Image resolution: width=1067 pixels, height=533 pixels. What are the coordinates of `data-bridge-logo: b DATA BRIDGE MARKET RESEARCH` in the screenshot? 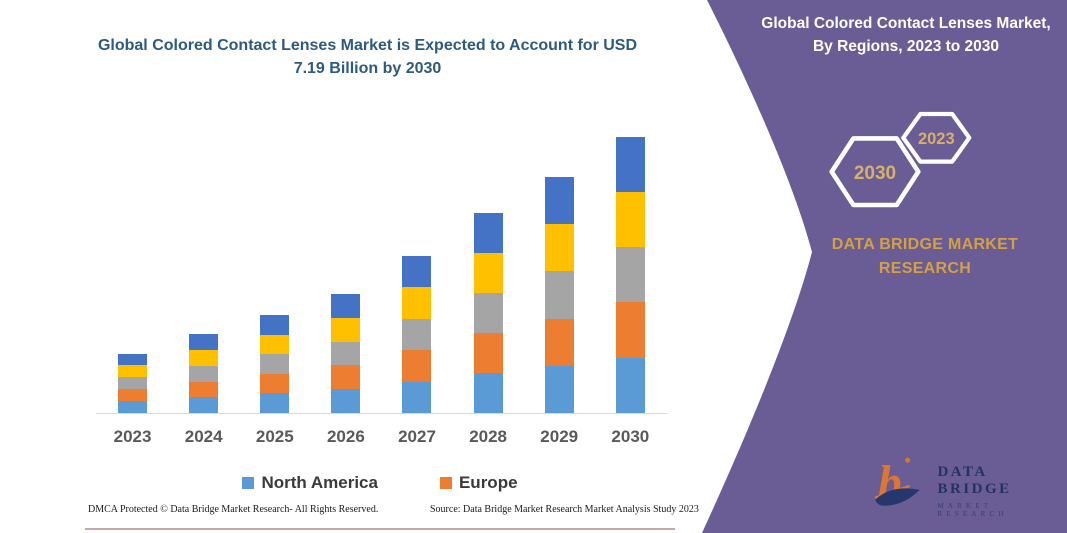 It's located at (970, 486).